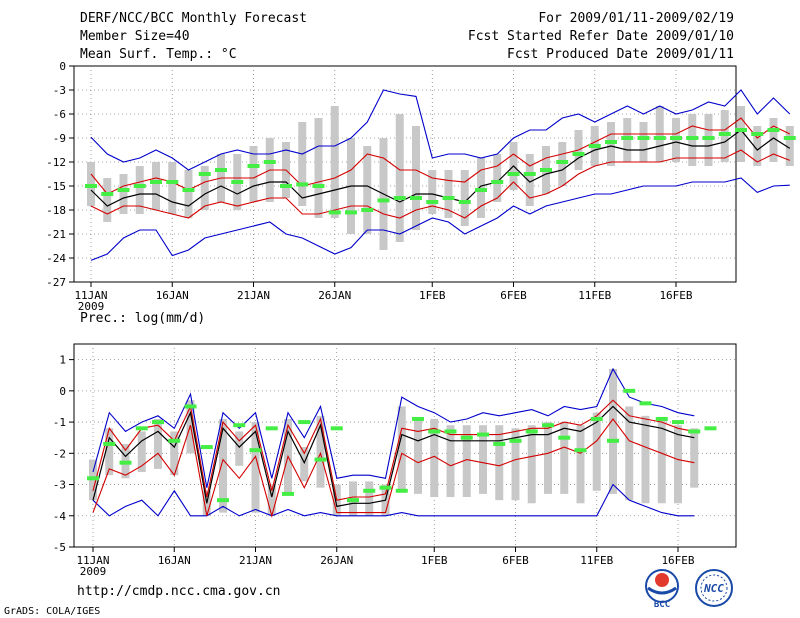 Image resolution: width=800 pixels, height=618 pixels. What do you see at coordinates (91, 306) in the screenshot?
I see `x-year-label: 2009` at bounding box center [91, 306].